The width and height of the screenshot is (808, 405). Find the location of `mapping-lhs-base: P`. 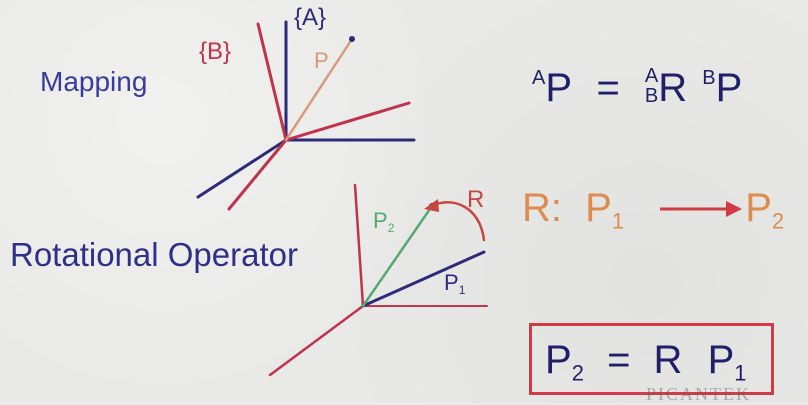

mapping-lhs-base: P is located at coordinates (558, 88).